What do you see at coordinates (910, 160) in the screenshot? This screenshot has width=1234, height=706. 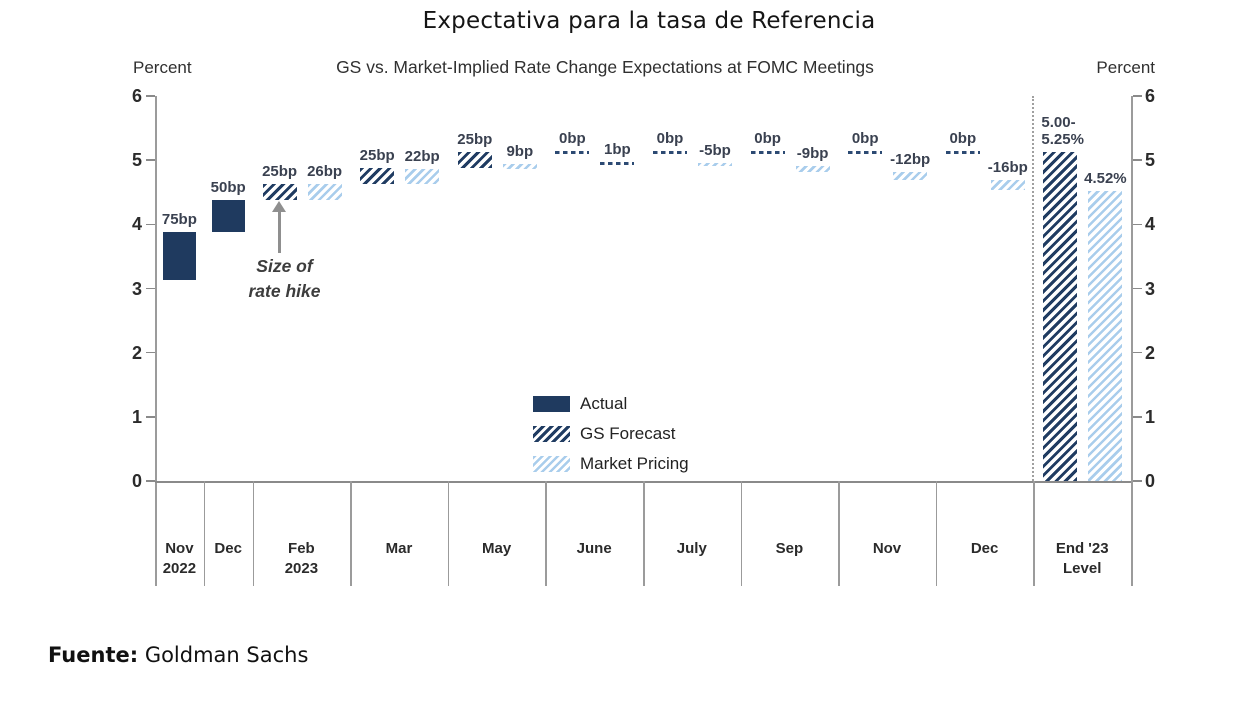 I see `bar-value-label: -12bp` at bounding box center [910, 160].